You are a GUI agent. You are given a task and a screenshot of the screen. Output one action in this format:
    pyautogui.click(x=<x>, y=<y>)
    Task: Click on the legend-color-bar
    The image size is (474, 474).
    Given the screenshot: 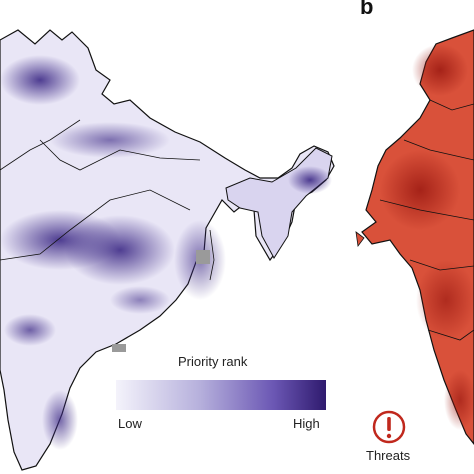 What is the action you would take?
    pyautogui.click(x=221, y=395)
    